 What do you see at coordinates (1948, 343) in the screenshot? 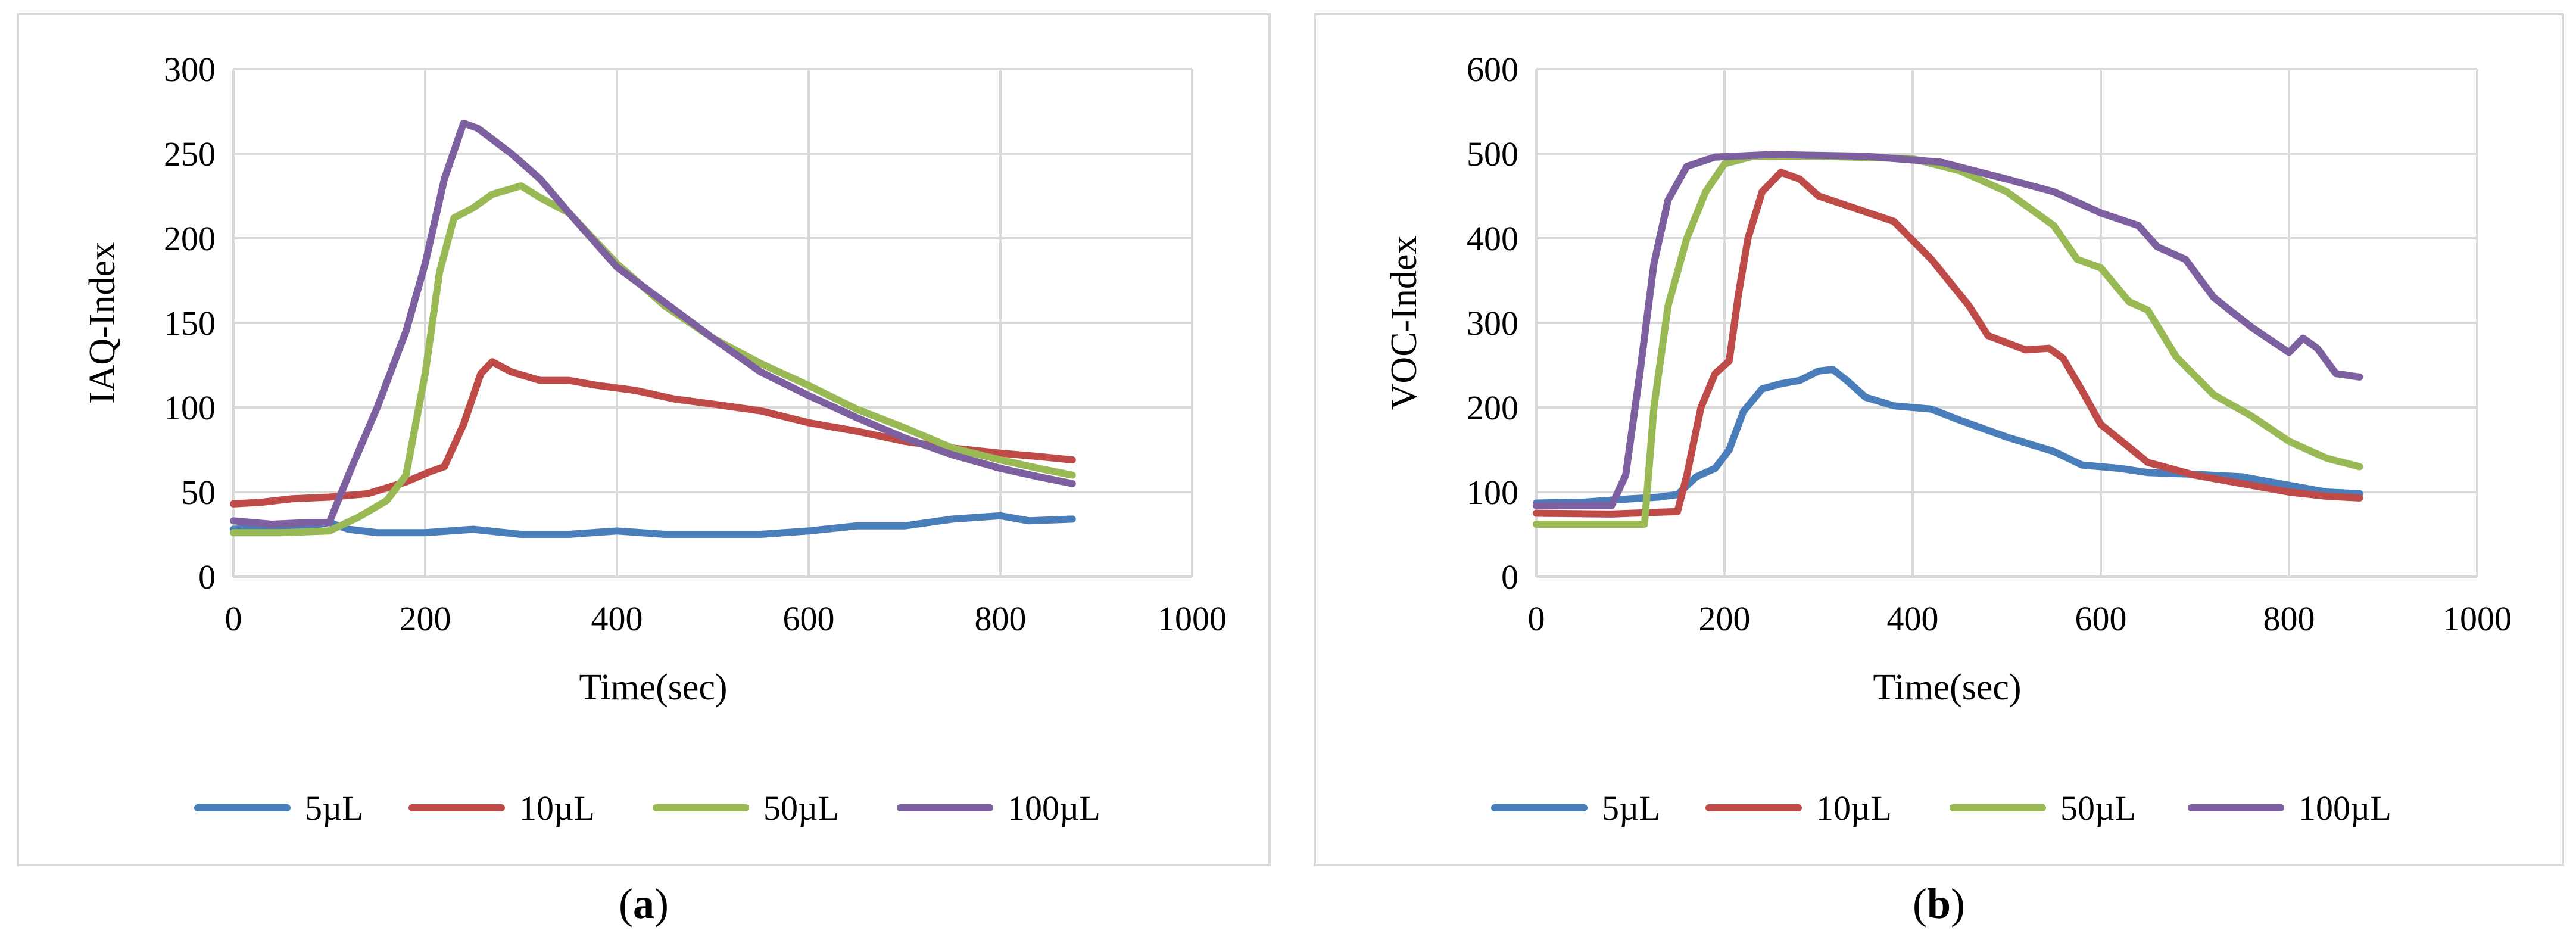
I see `chart-b-series-line-10ul` at bounding box center [1948, 343].